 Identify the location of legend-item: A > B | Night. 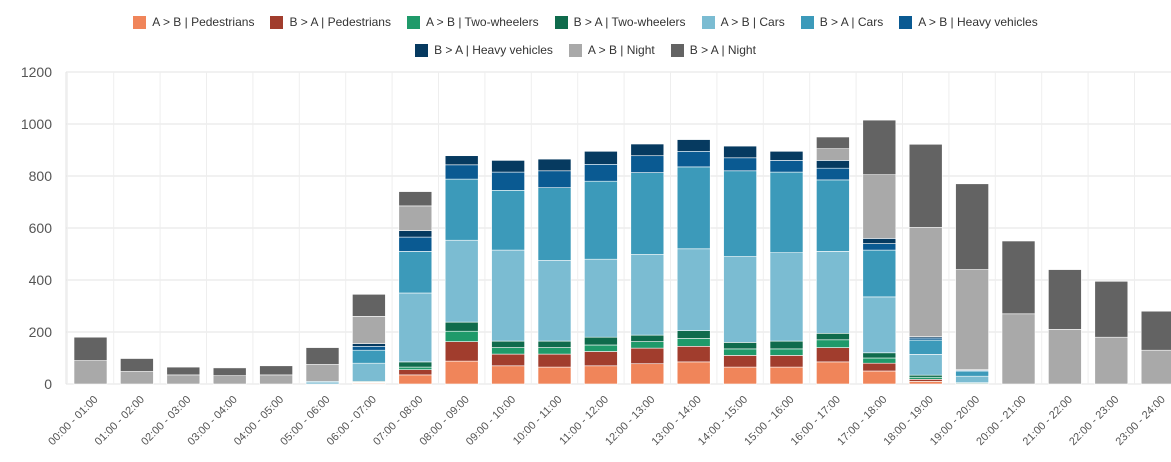
(611, 50).